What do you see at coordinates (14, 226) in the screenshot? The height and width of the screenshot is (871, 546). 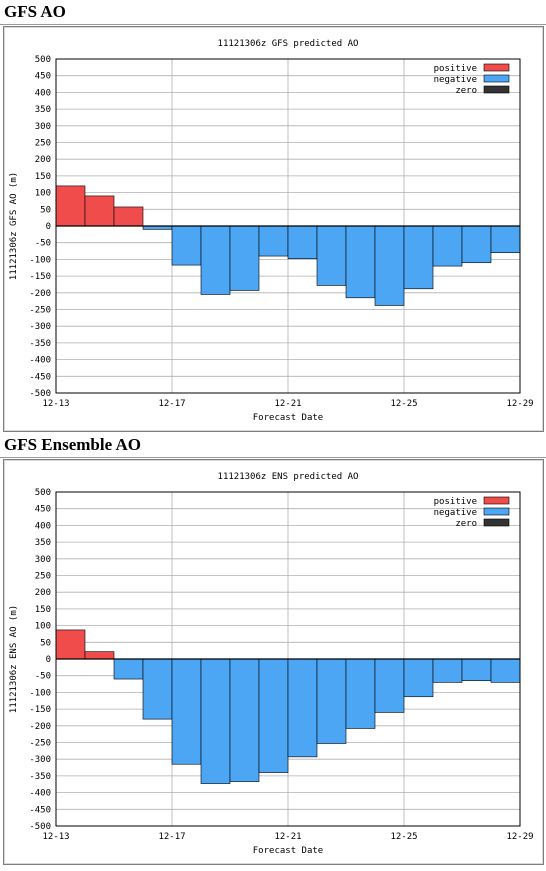 I see `y-axis-label: 11121306z GFS AO (m)` at bounding box center [14, 226].